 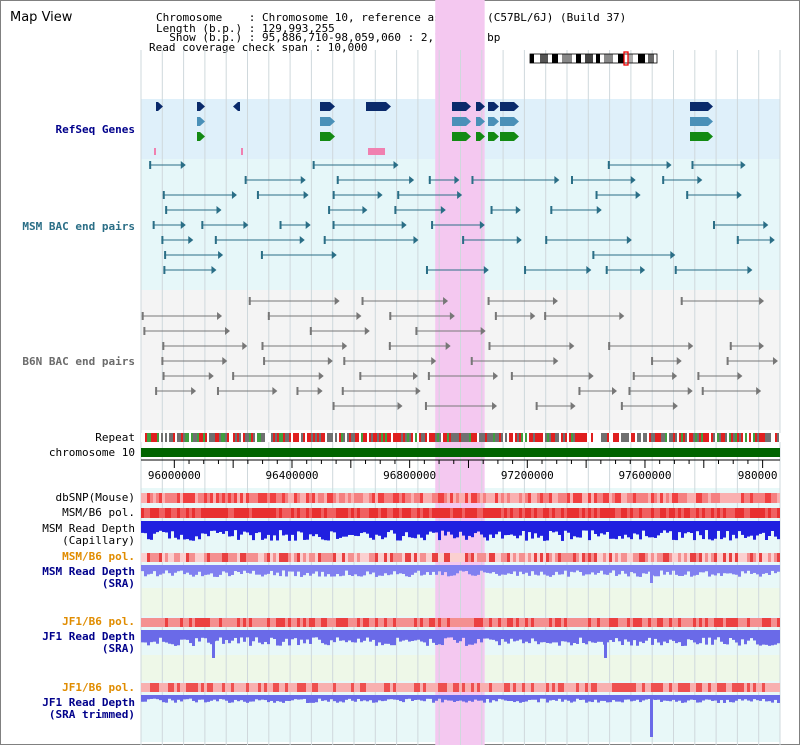 What do you see at coordinates (626, 58) in the screenshot?
I see `ideogram-position-marker` at bounding box center [626, 58].